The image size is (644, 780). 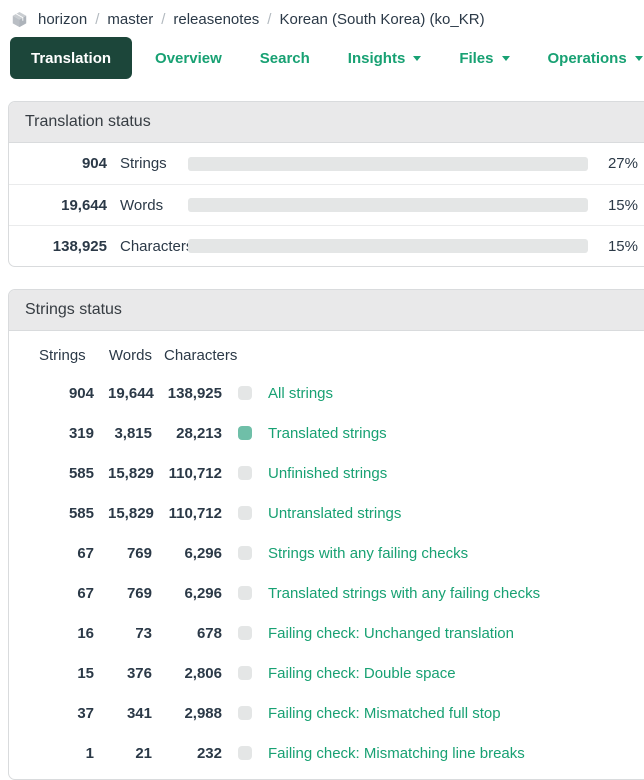 I want to click on panel-title: Translation status, so click(x=326, y=122).